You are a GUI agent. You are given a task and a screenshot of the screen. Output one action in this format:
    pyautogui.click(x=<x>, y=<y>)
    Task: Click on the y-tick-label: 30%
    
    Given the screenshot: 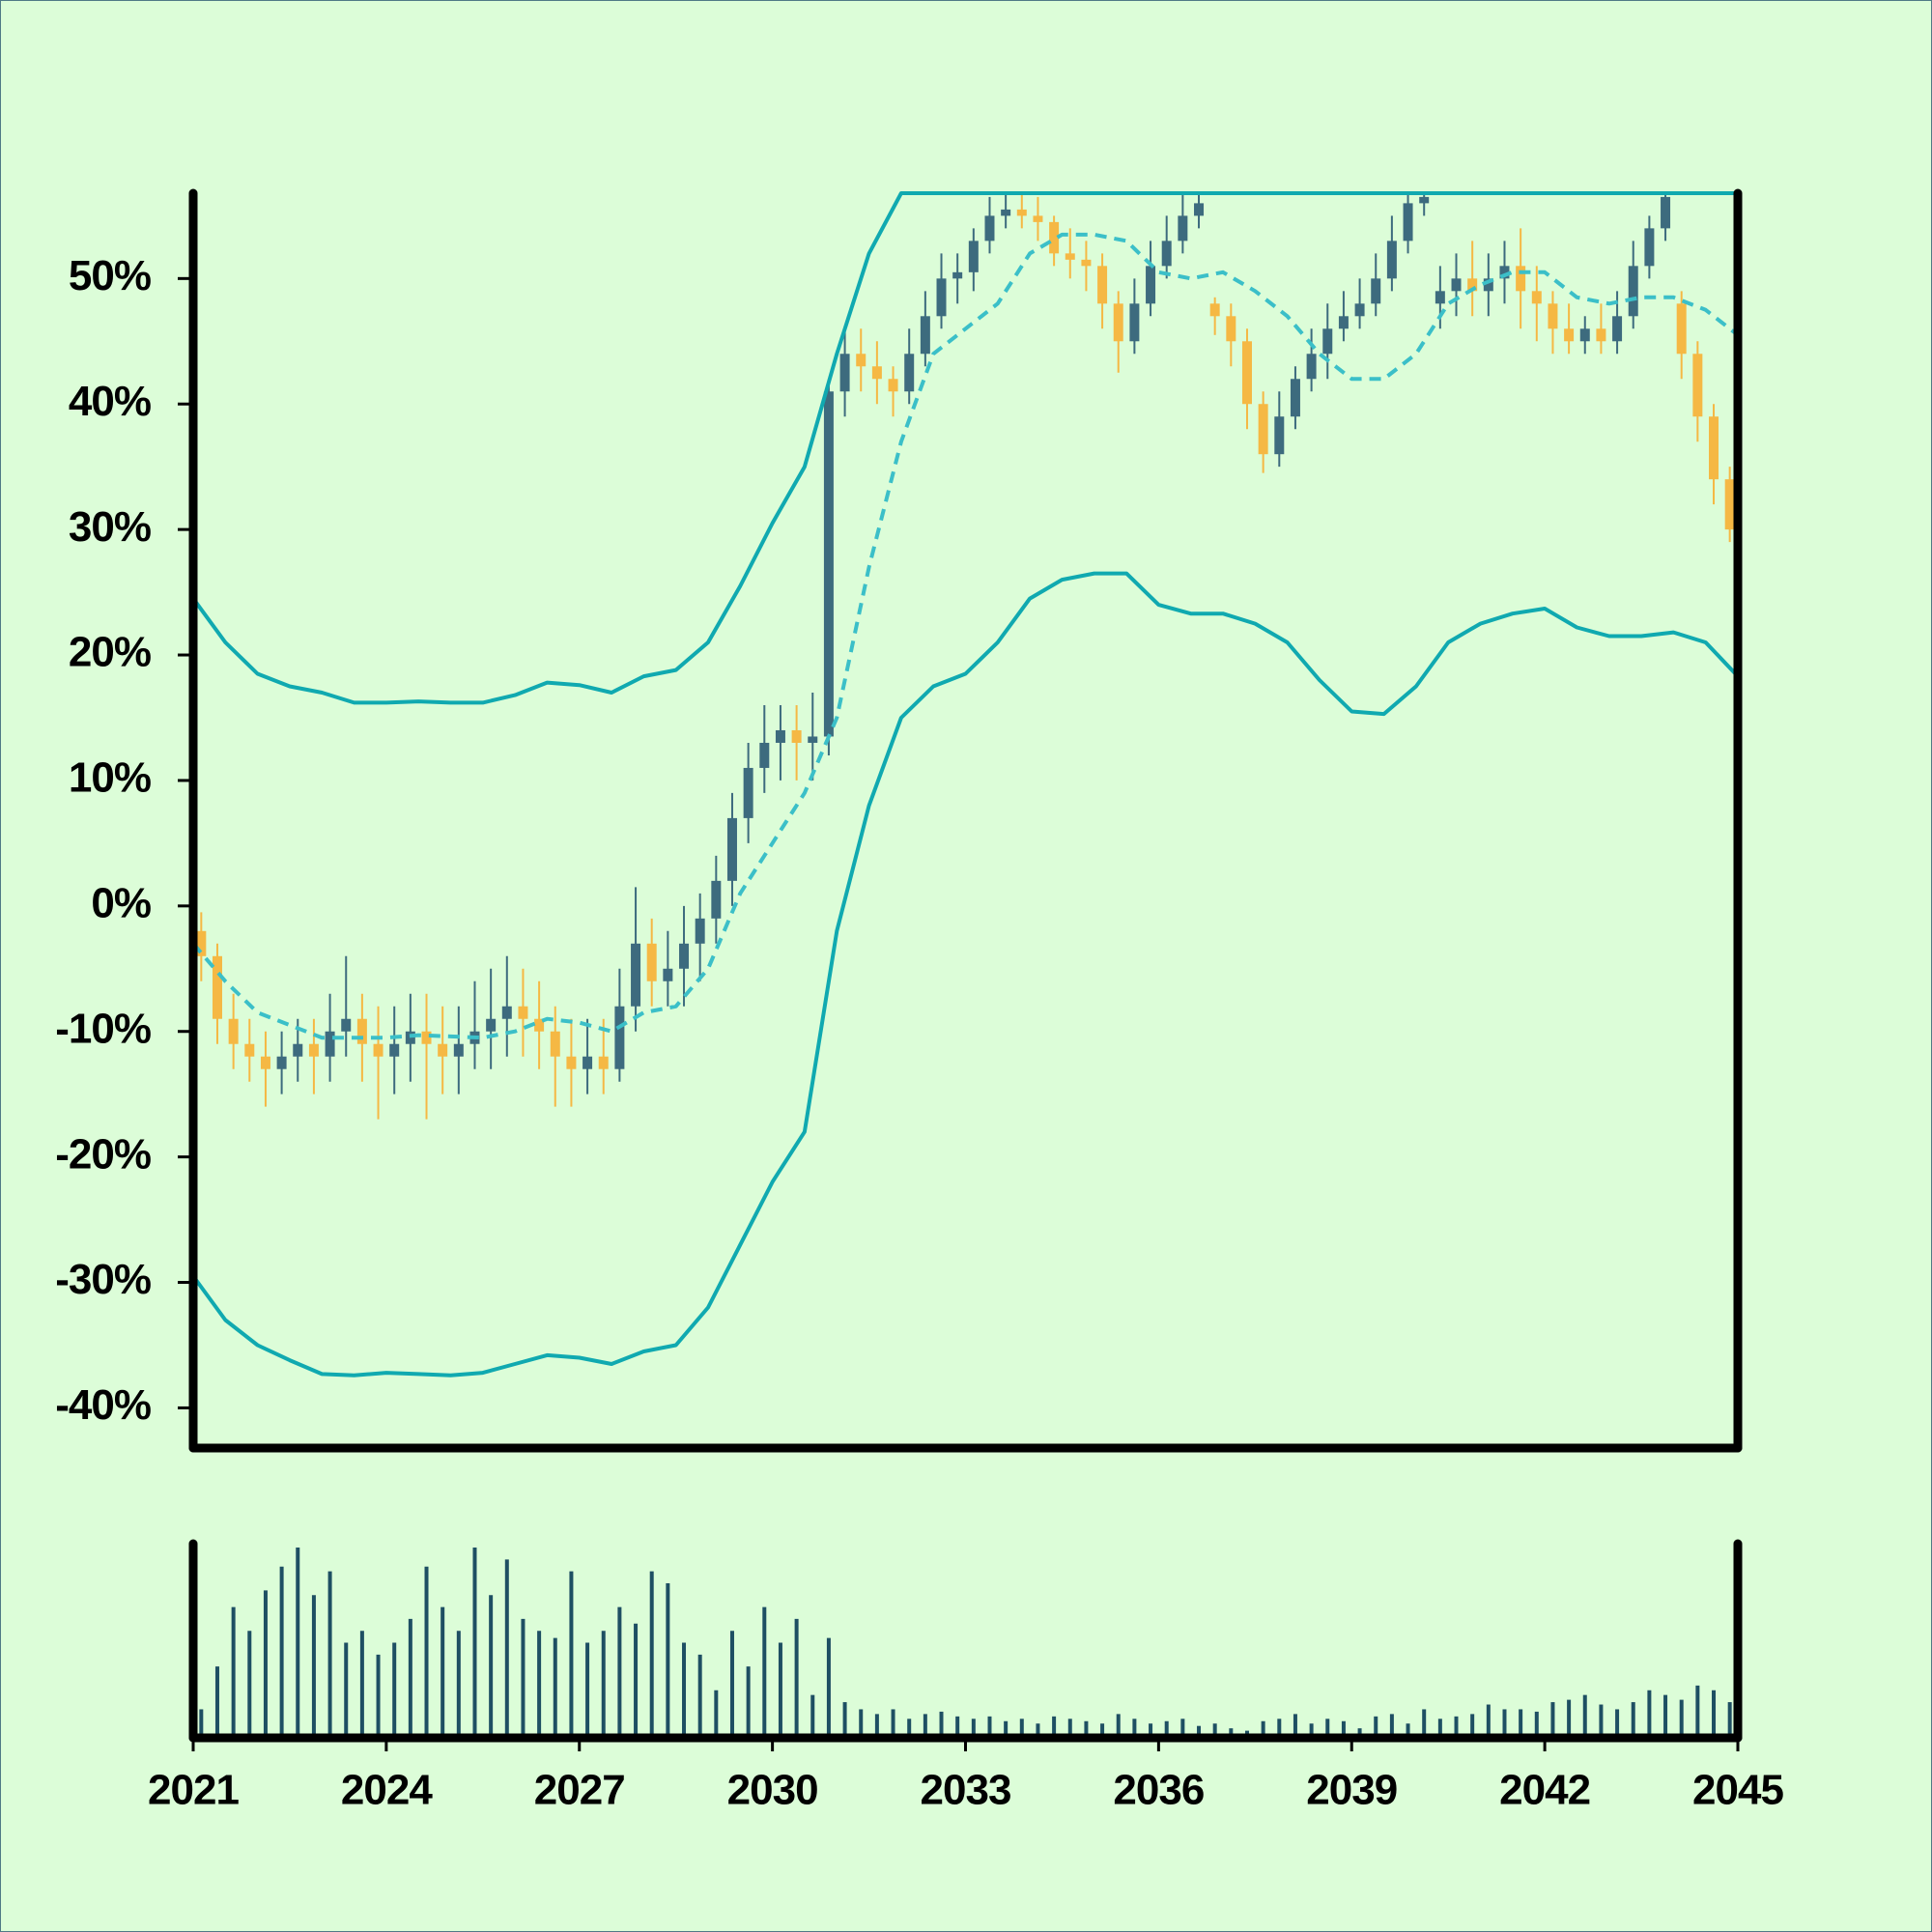 What is the action you would take?
    pyautogui.click(x=110, y=527)
    